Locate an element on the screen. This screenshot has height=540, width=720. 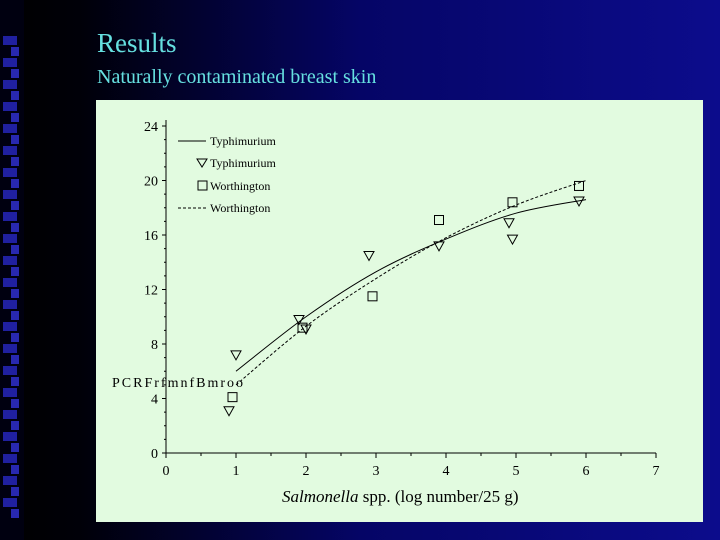
y-tick-labels: 0 4 8 12 16 20 24 is located at coordinates (151, 291).